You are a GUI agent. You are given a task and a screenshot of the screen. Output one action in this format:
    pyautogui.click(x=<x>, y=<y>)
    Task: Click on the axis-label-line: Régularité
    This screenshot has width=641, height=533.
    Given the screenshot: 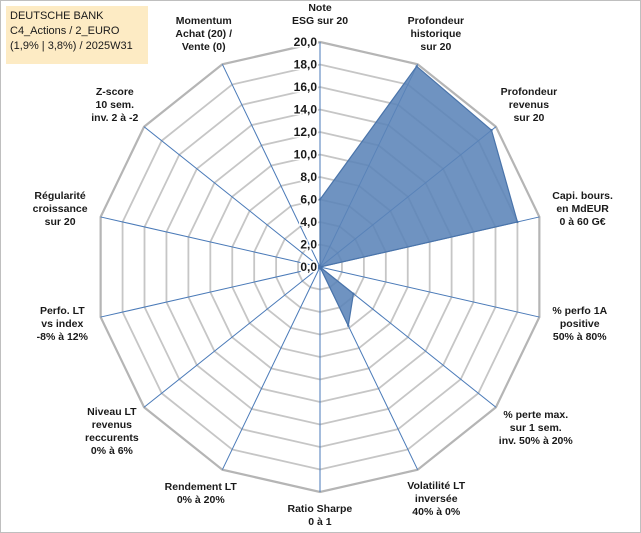 What is the action you would take?
    pyautogui.click(x=60, y=195)
    